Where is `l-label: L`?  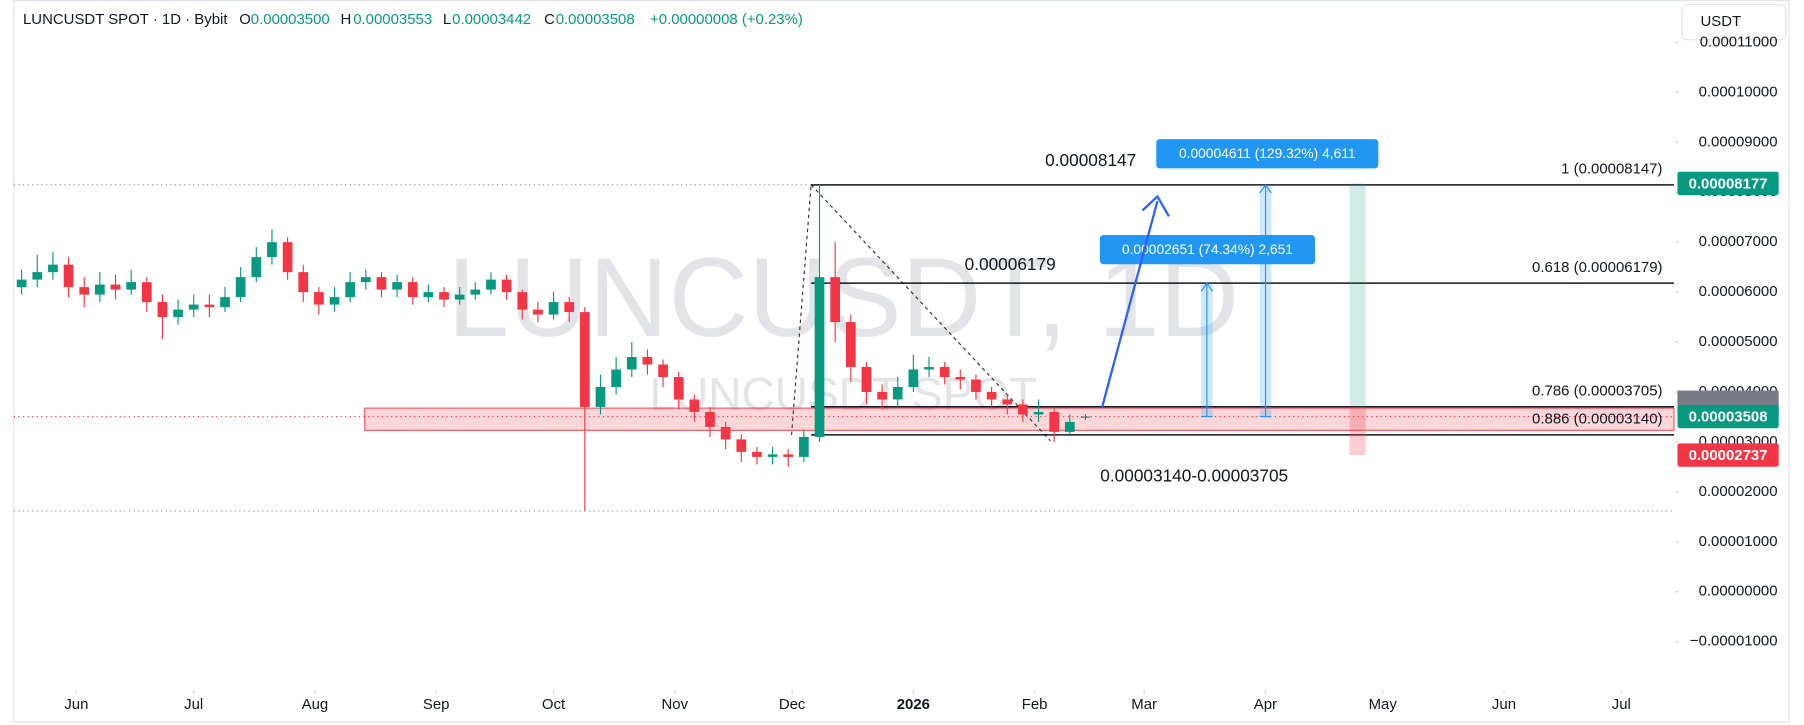
l-label: L is located at coordinates (447, 19).